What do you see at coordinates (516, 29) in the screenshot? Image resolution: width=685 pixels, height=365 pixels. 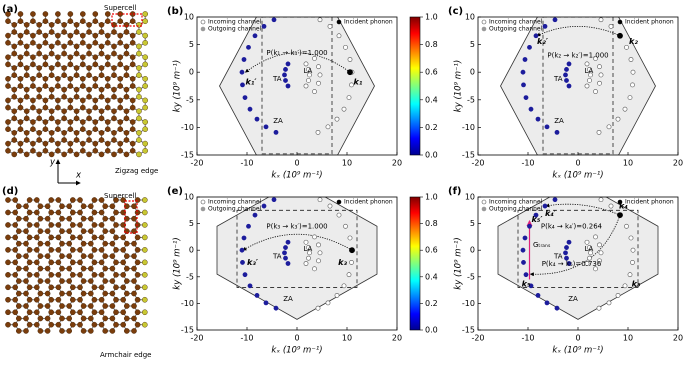 I see `legend-label: Outgoing channel` at bounding box center [516, 29].